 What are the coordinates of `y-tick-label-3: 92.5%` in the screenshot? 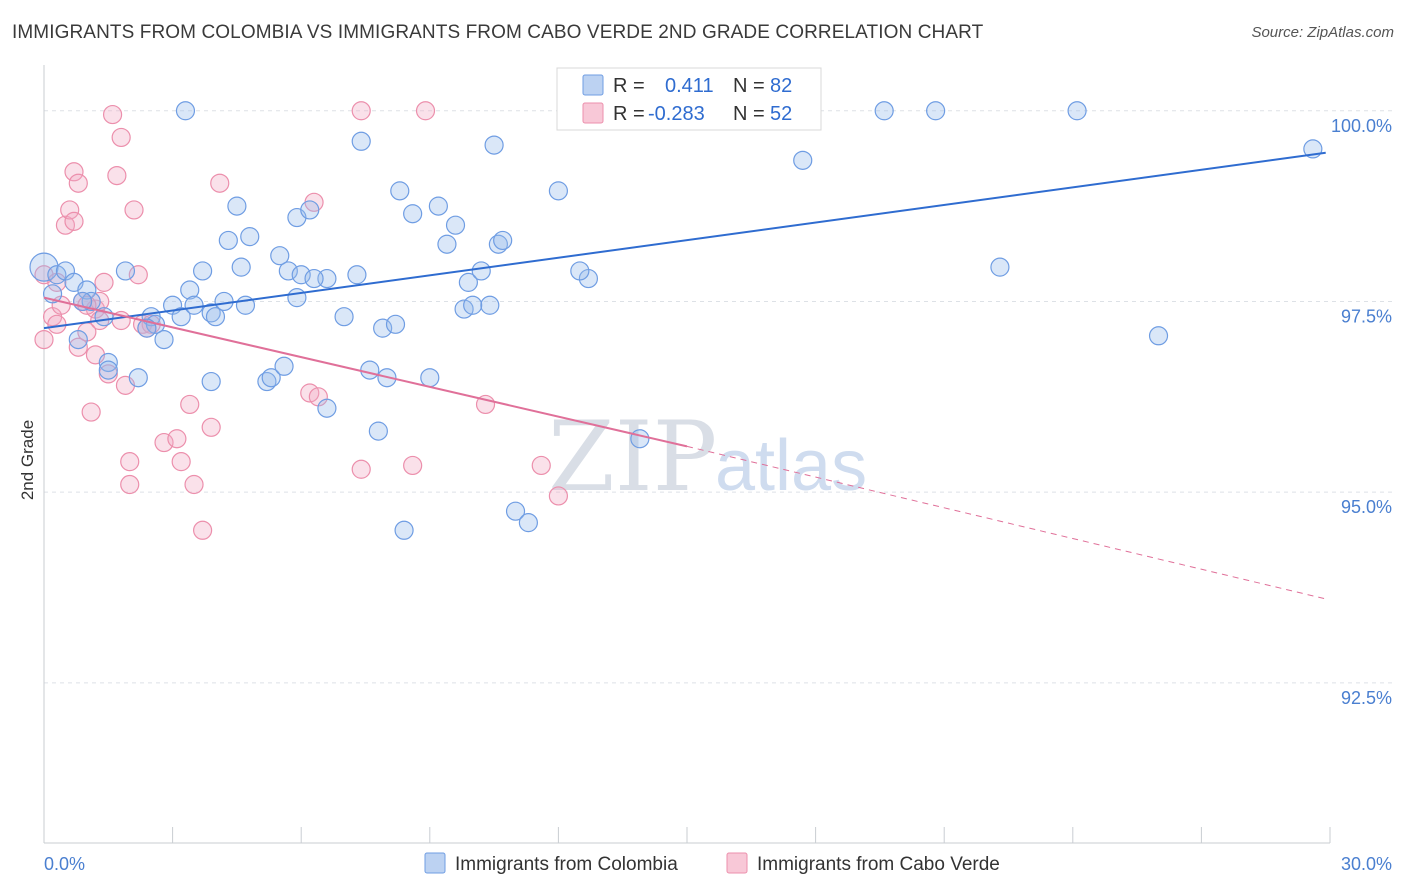 It's located at (1366, 698).